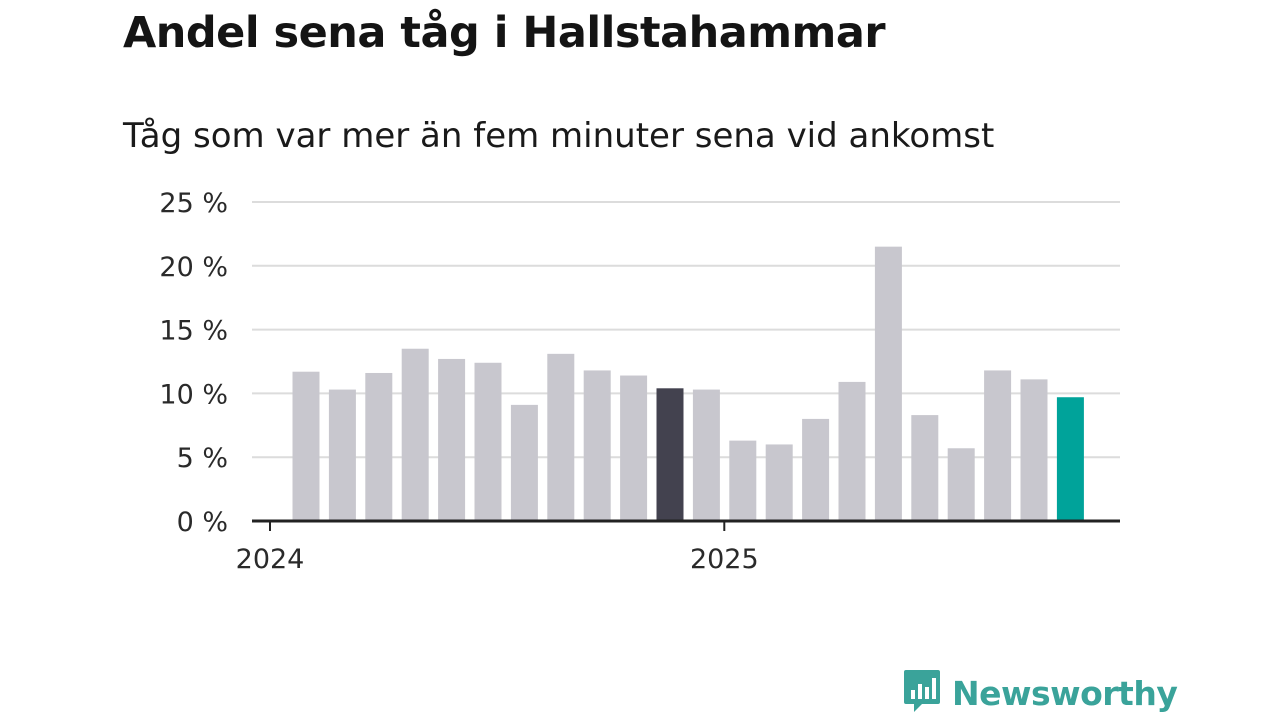  I want to click on y-tick-label: 25 %, so click(193, 203).